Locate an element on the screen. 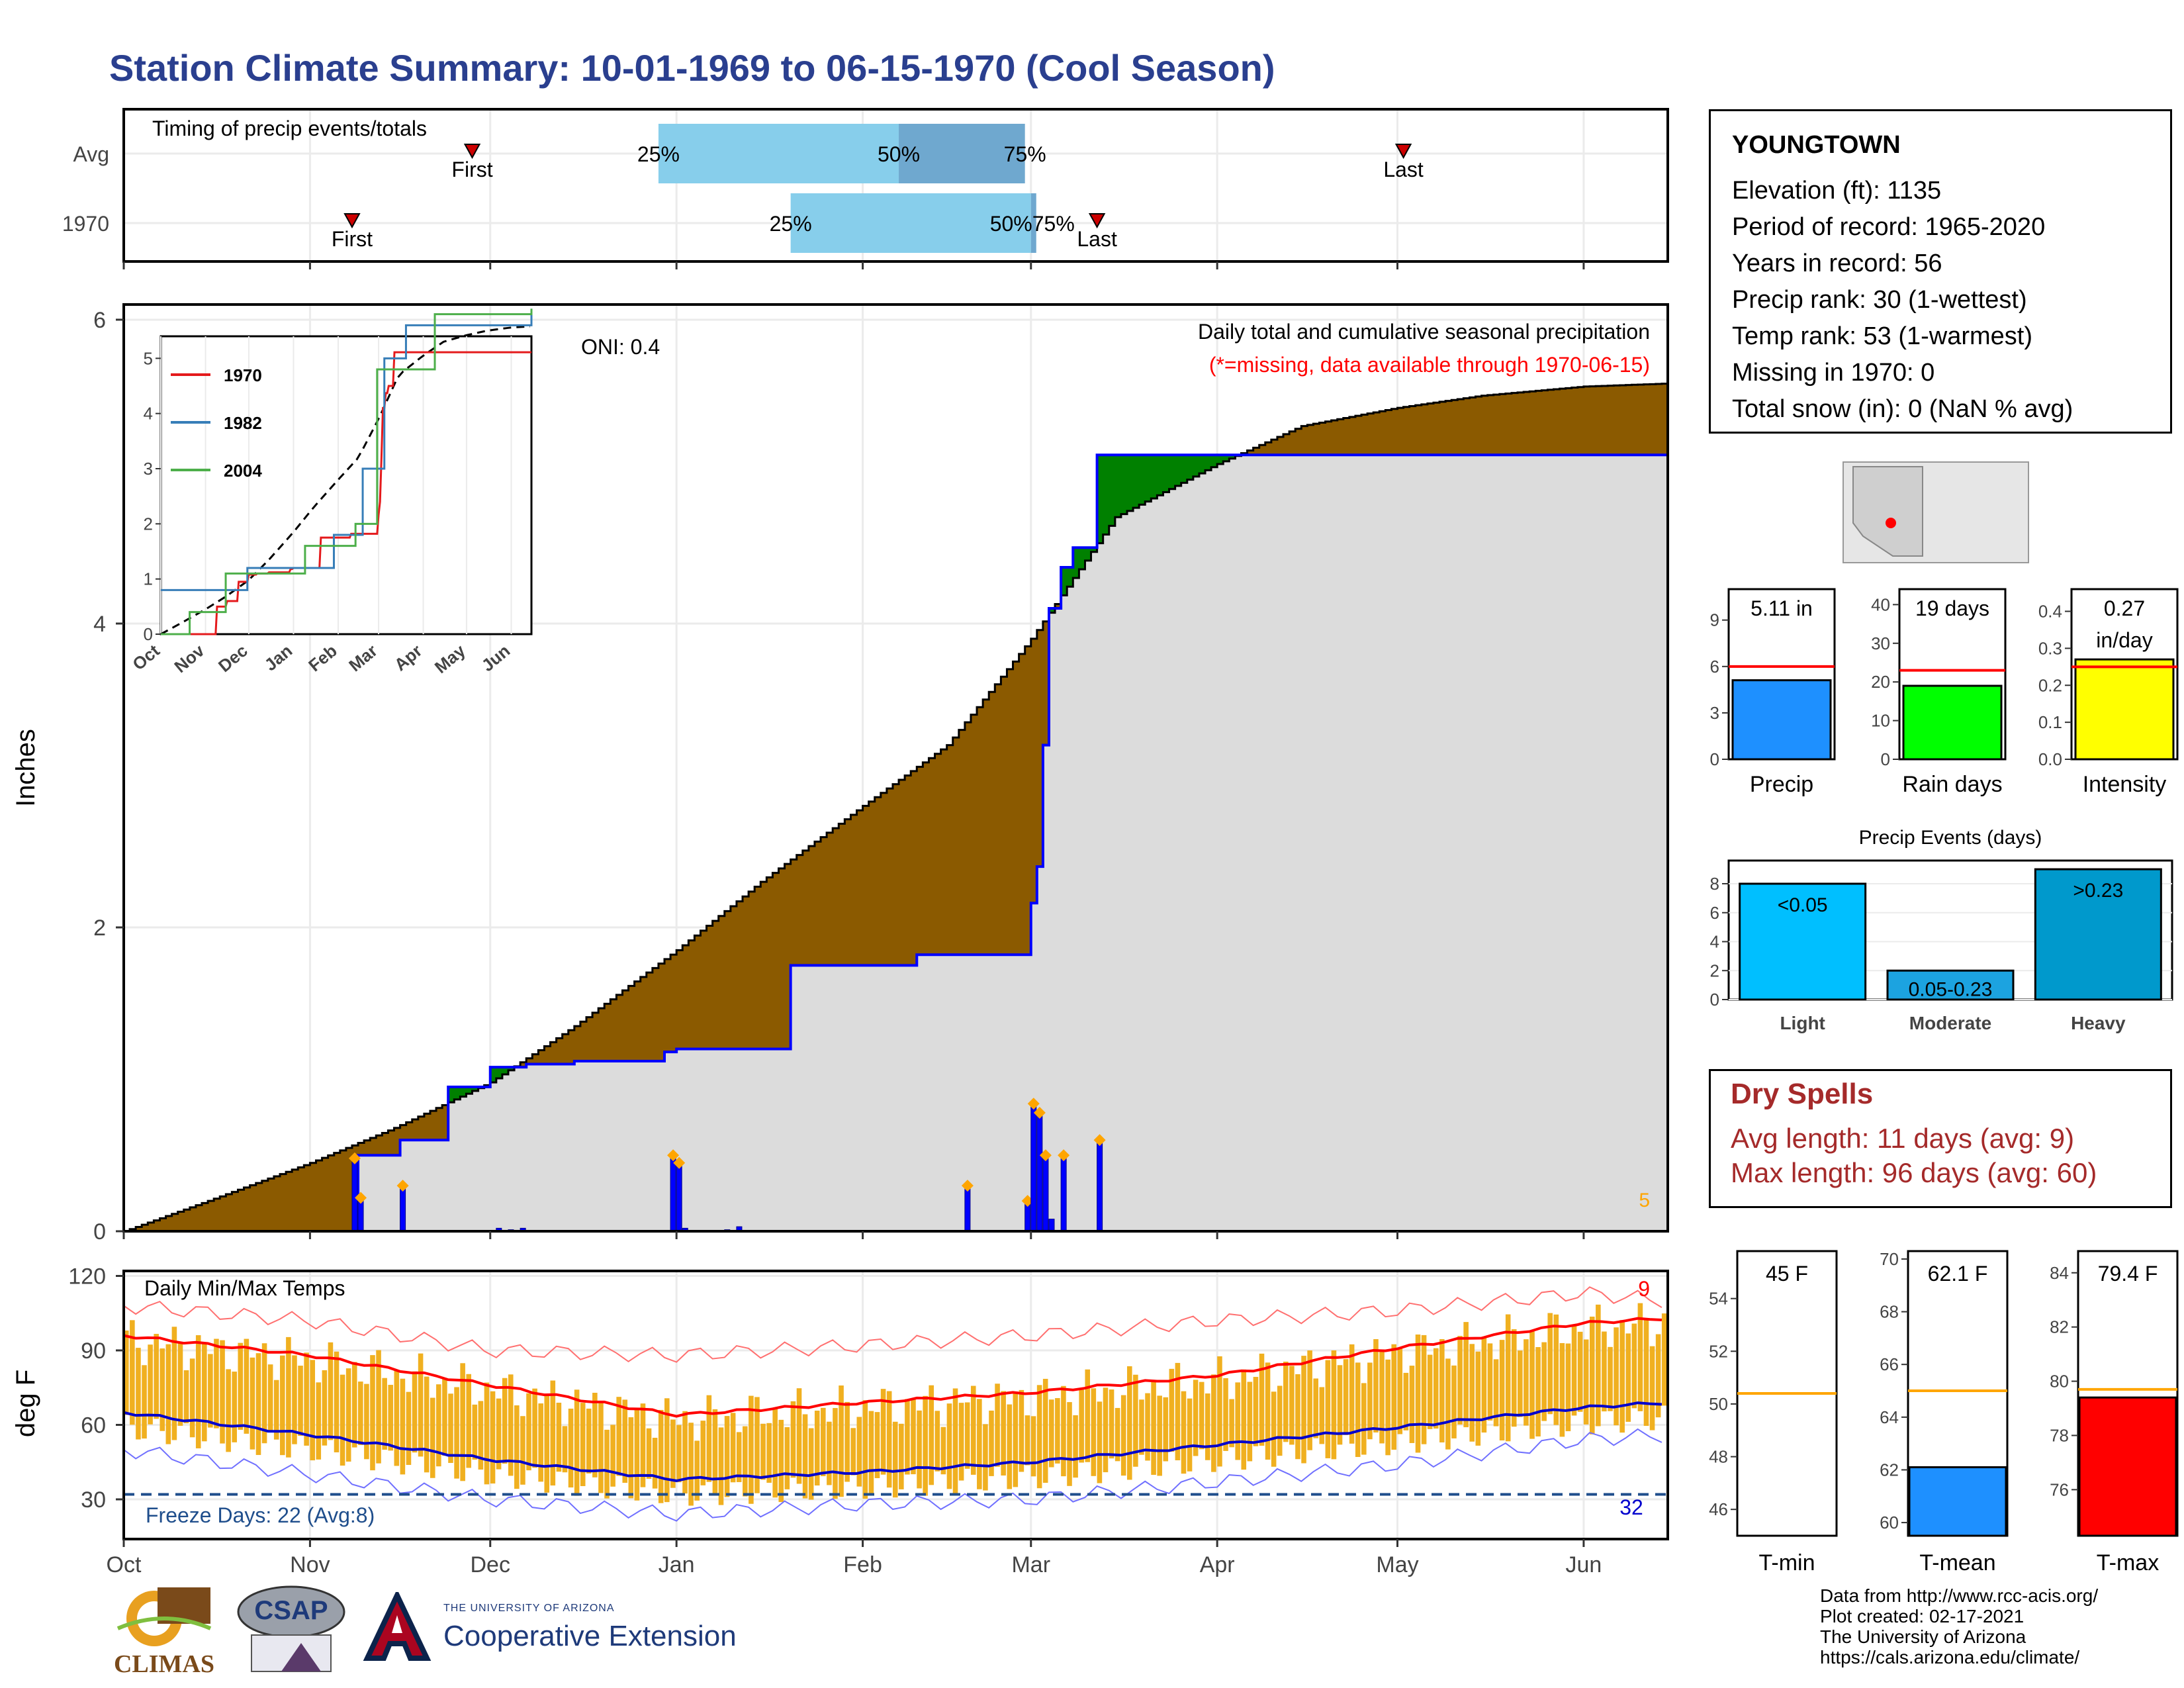  temp-panel-title: Daily Min/Max Temps is located at coordinates (245, 1288).